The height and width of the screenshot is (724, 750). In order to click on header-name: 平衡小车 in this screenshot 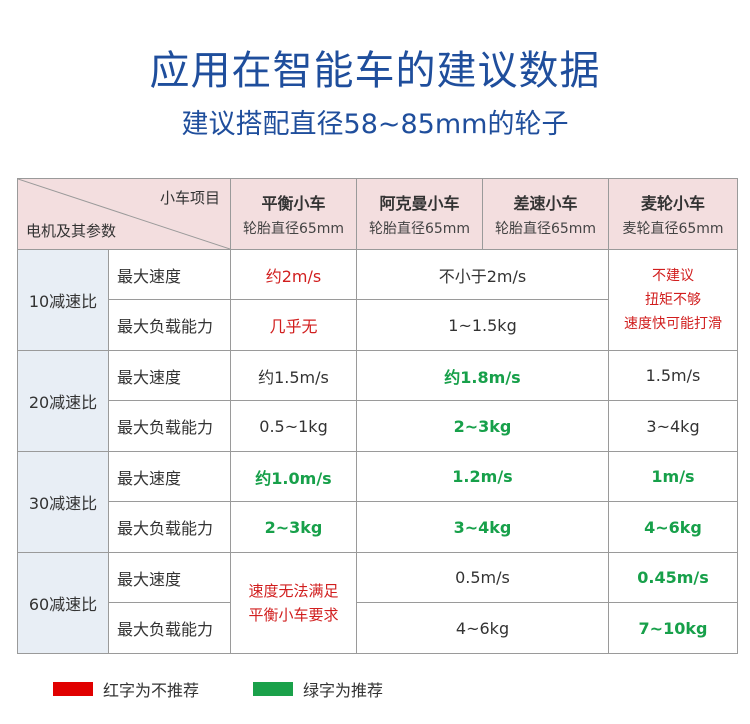, I will do `click(293, 203)`.